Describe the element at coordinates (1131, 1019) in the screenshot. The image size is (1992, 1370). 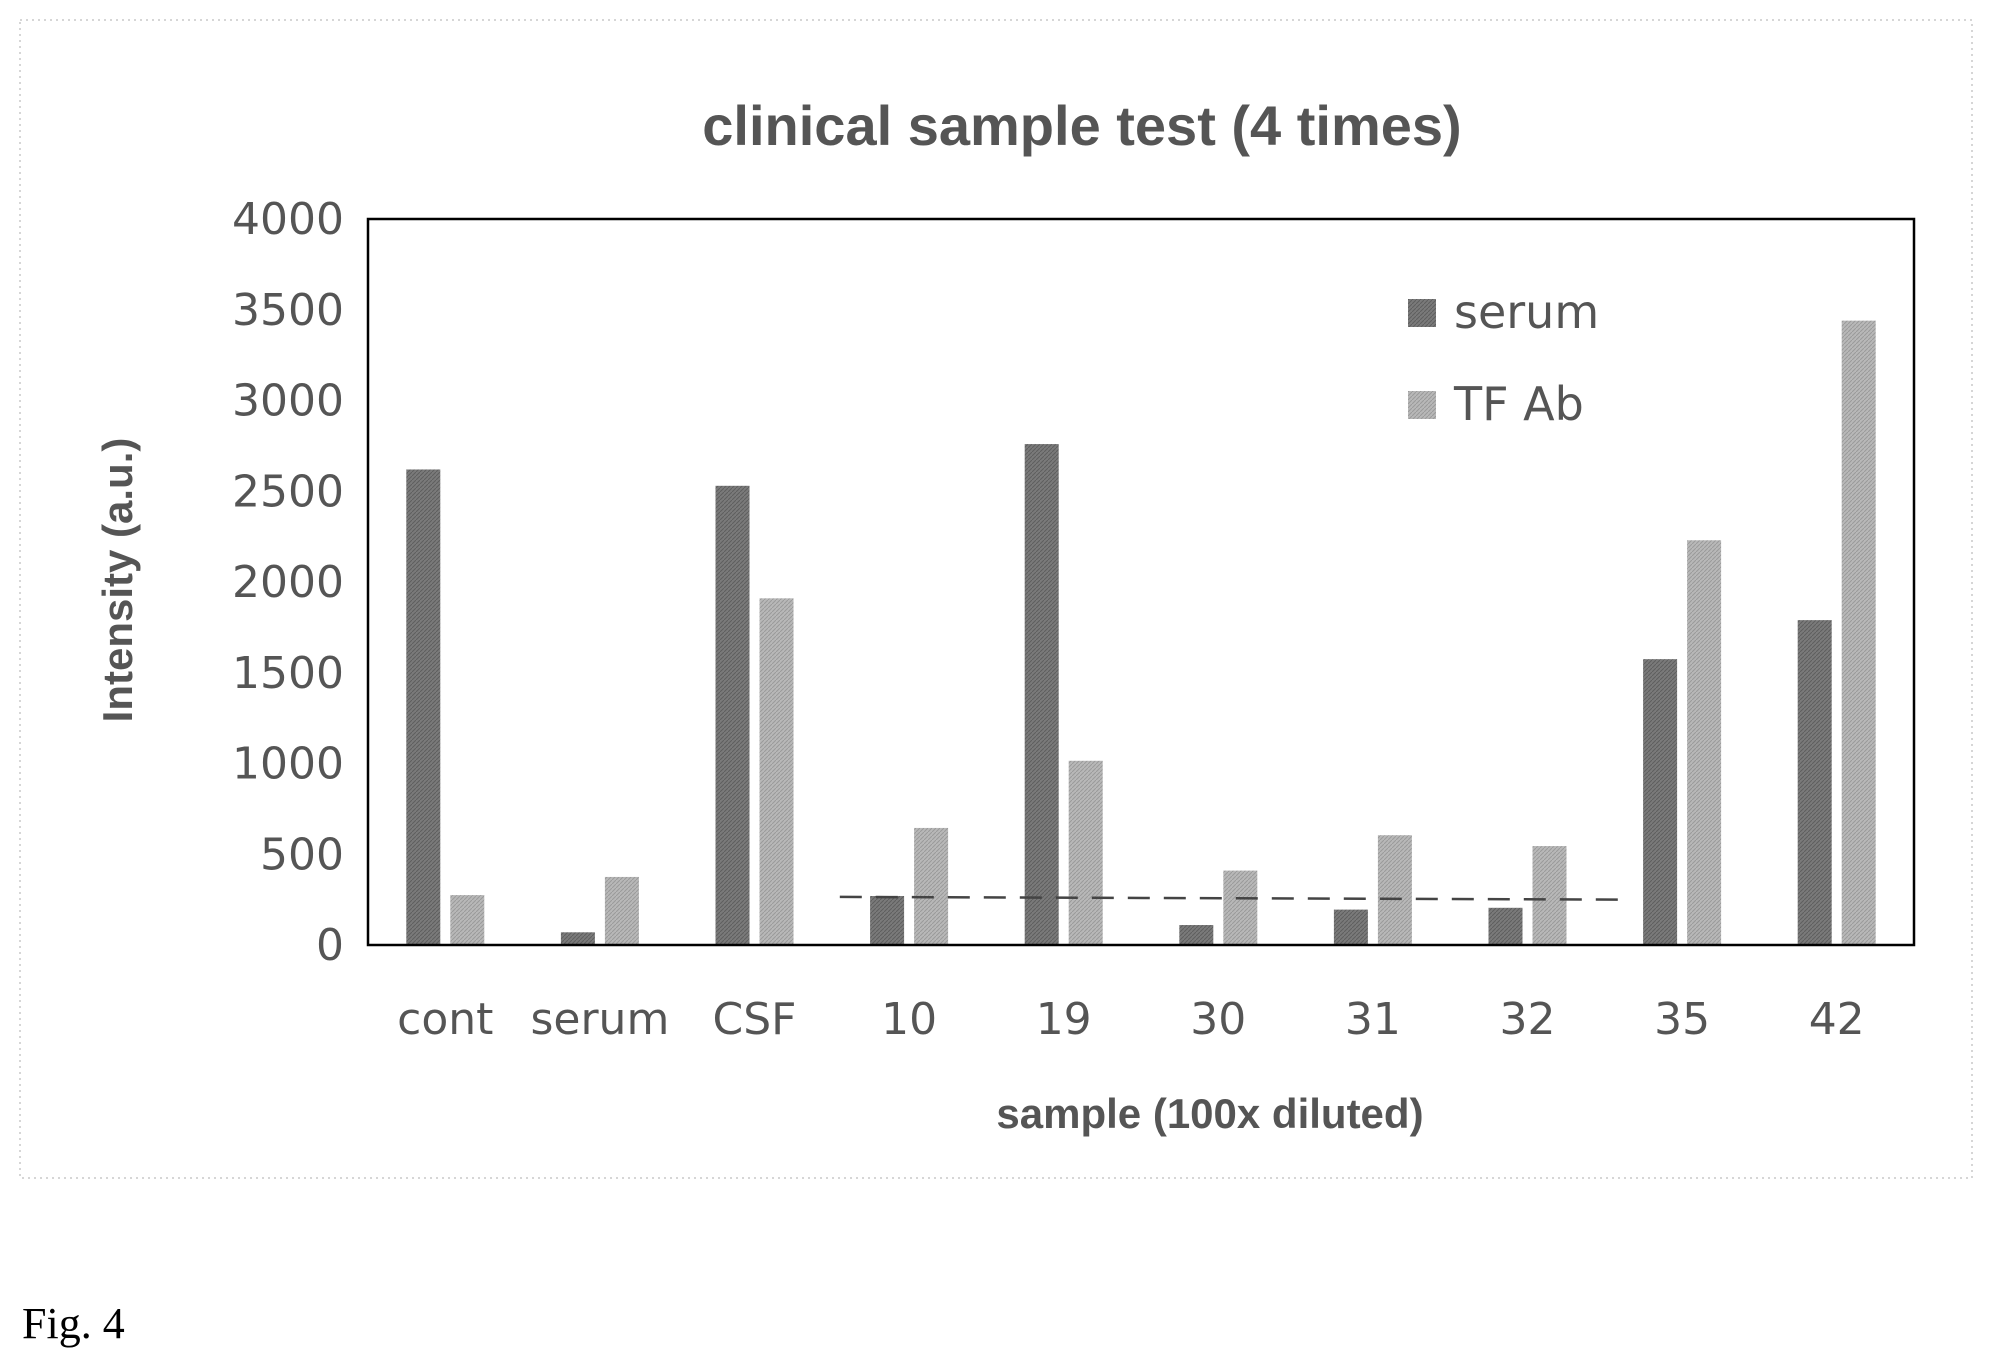
I see `x-axis-ticks: cont serum CSF 10 19 30 31 32 35 42` at that location.